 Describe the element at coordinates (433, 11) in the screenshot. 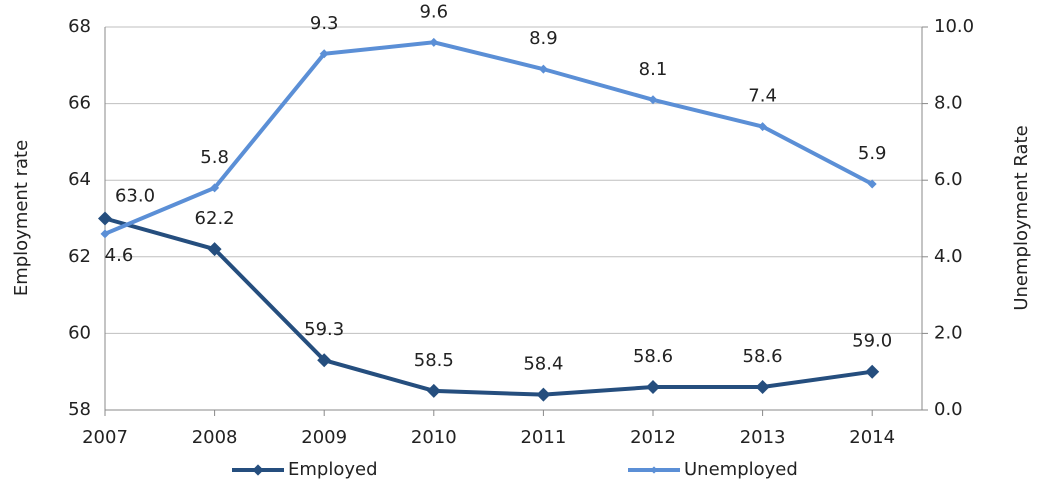

I see `data-label: 9.6` at that location.